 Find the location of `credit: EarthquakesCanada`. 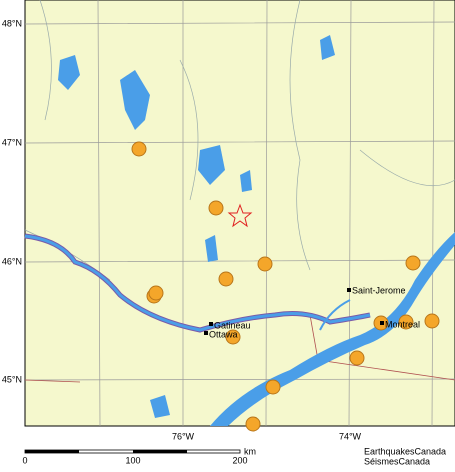

credit: EarthquakesCanada is located at coordinates (405, 451).